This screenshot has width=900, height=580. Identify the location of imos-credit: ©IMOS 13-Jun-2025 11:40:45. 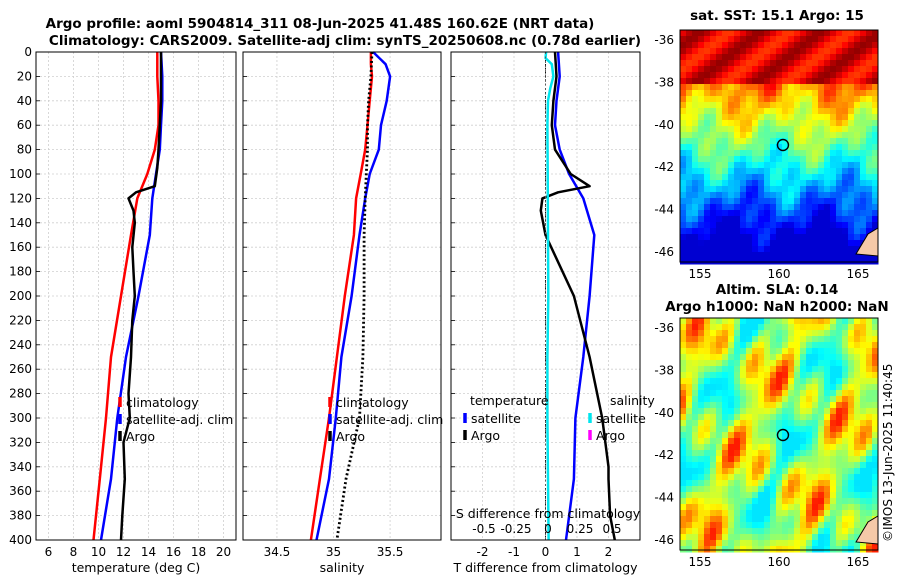
(888, 453).